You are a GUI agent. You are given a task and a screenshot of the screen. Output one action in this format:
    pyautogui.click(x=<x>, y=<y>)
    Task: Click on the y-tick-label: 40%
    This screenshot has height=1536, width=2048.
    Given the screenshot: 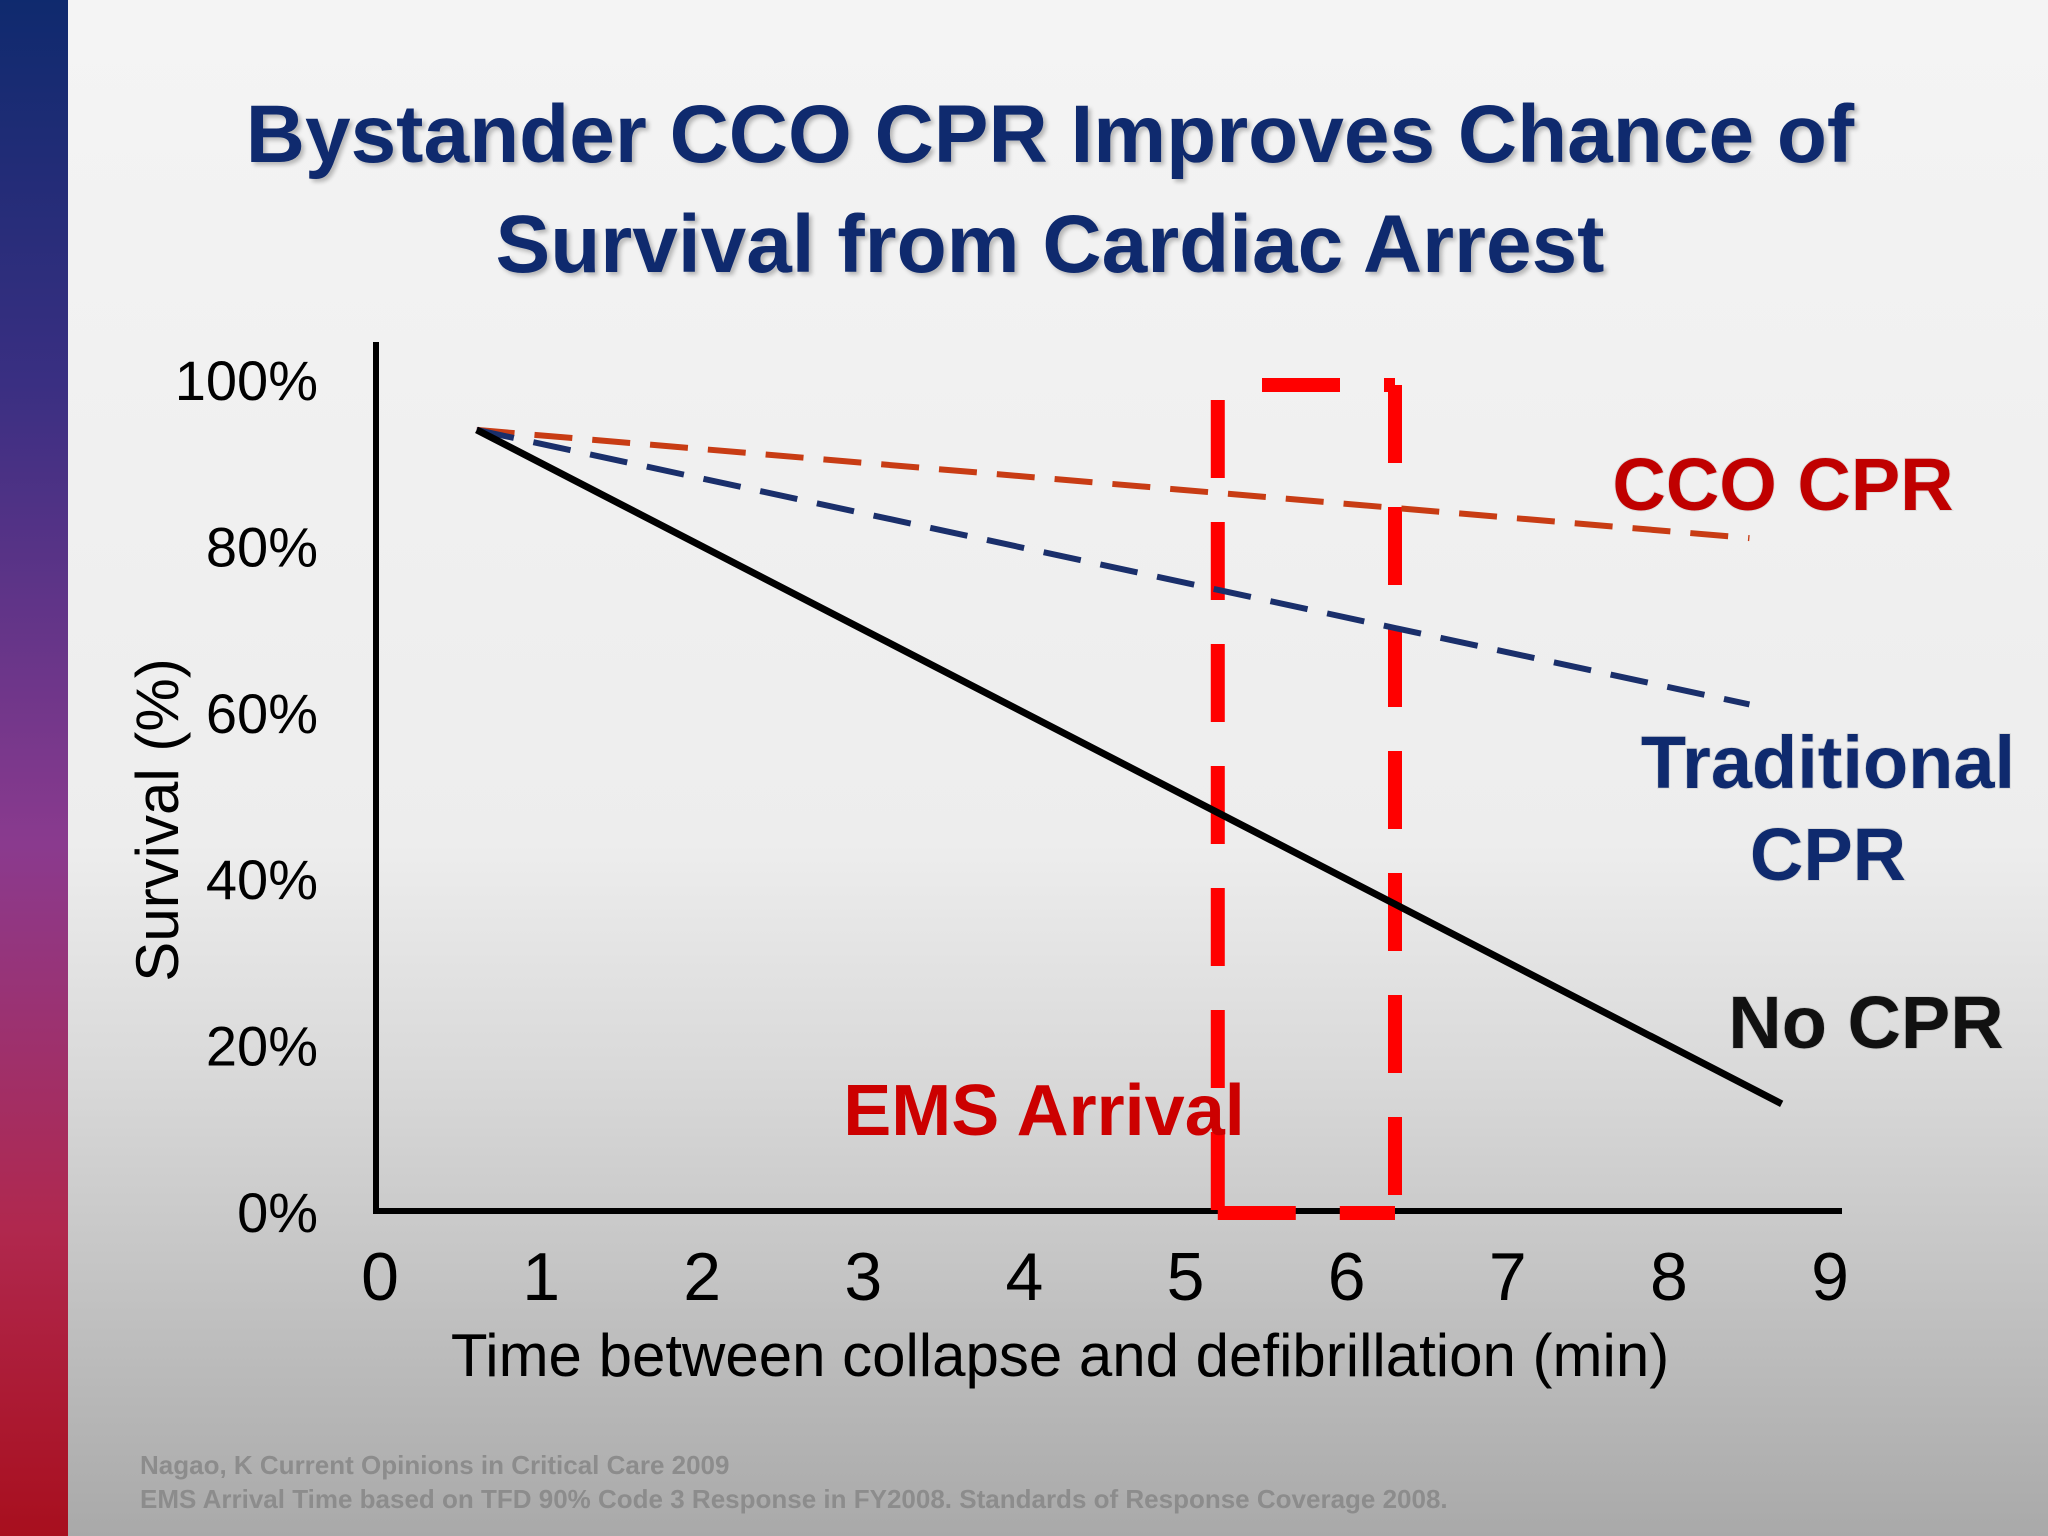 What is the action you would take?
    pyautogui.click(x=262, y=879)
    